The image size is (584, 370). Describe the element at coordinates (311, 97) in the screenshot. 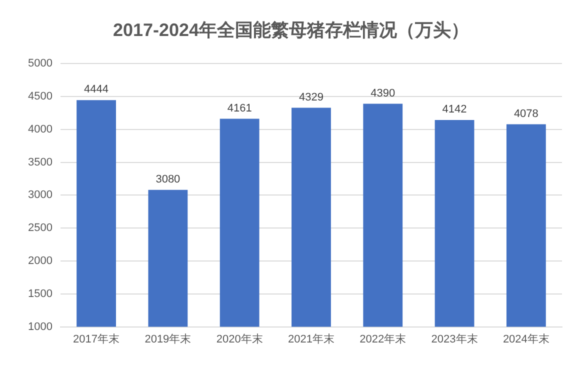

I see `data-label: 4329` at that location.